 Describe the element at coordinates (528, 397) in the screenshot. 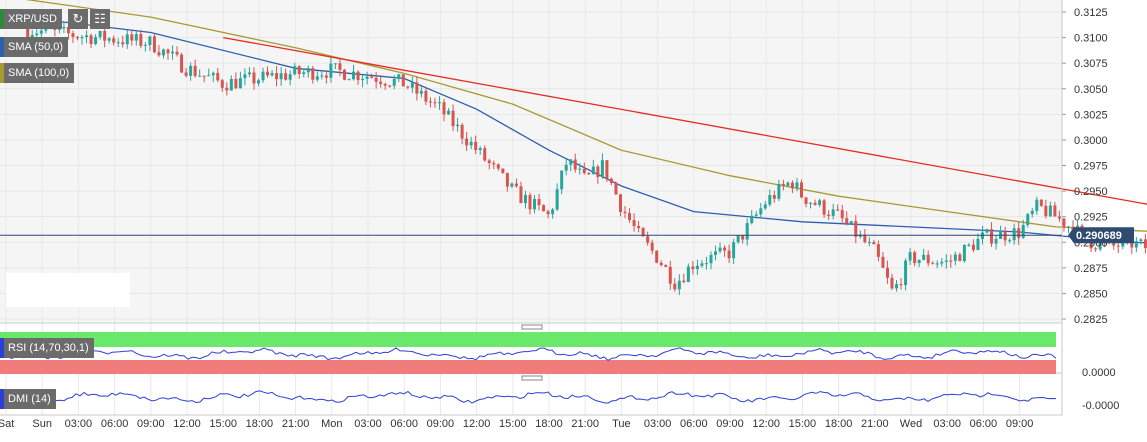

I see `dmi-line` at that location.